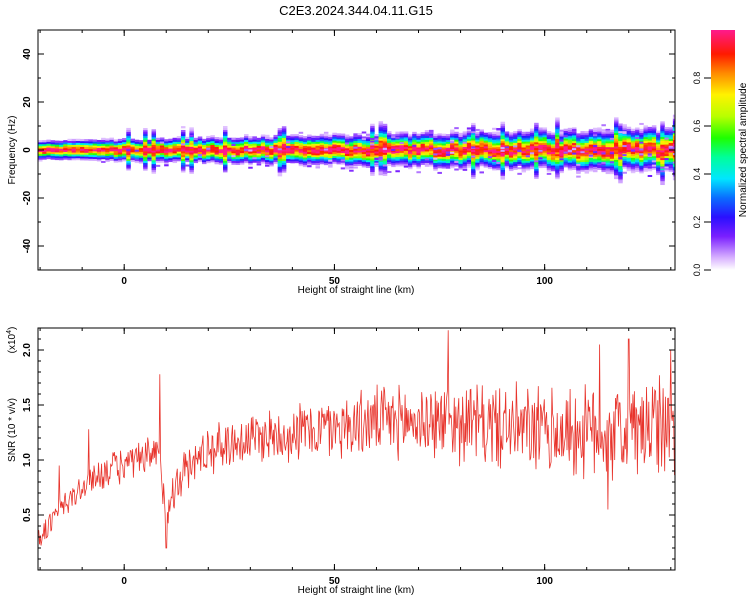 The height and width of the screenshot is (600, 750). What do you see at coordinates (743, 149) in the screenshot?
I see `colorbar-label: Normalized spectral amplitude` at bounding box center [743, 149].